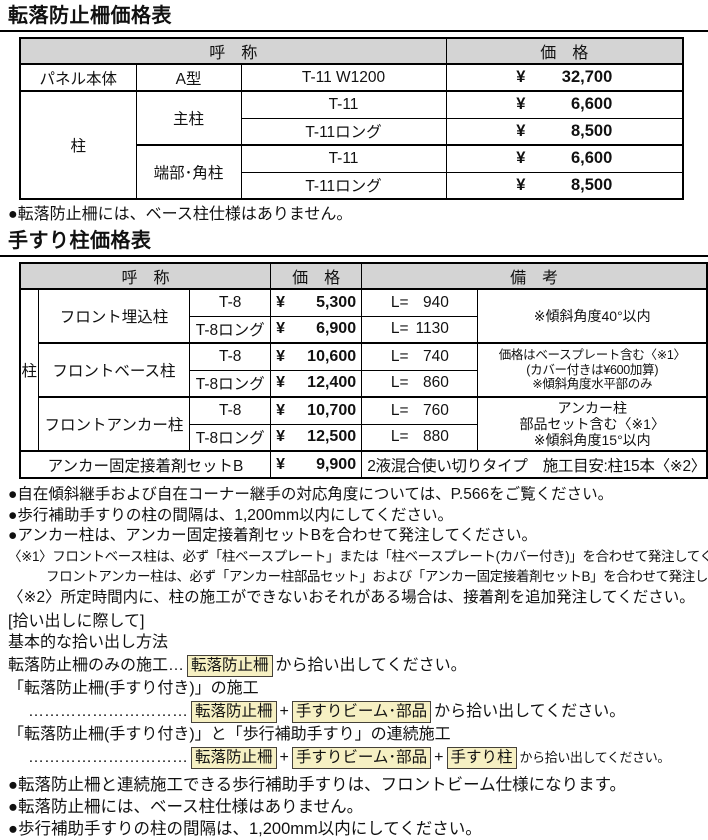 The width and height of the screenshot is (708, 840). I want to click on remark-cell: 2液混合使い切りタイプ 施工目安:柱15本〈※2〉, so click(534, 464).